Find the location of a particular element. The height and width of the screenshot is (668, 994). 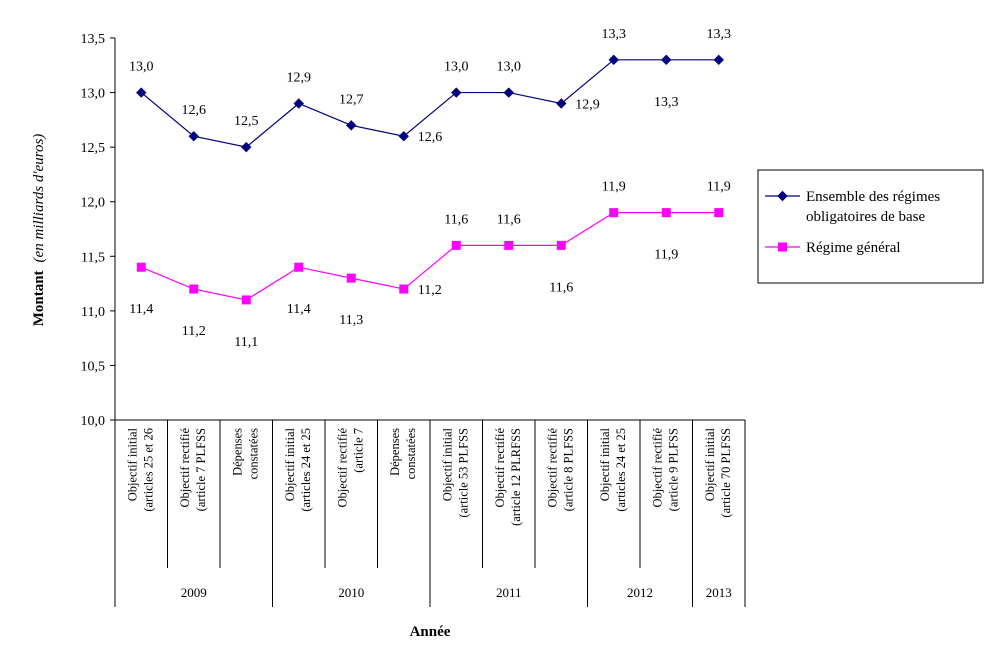

legend-entry: Régime général is located at coordinates (833, 248).